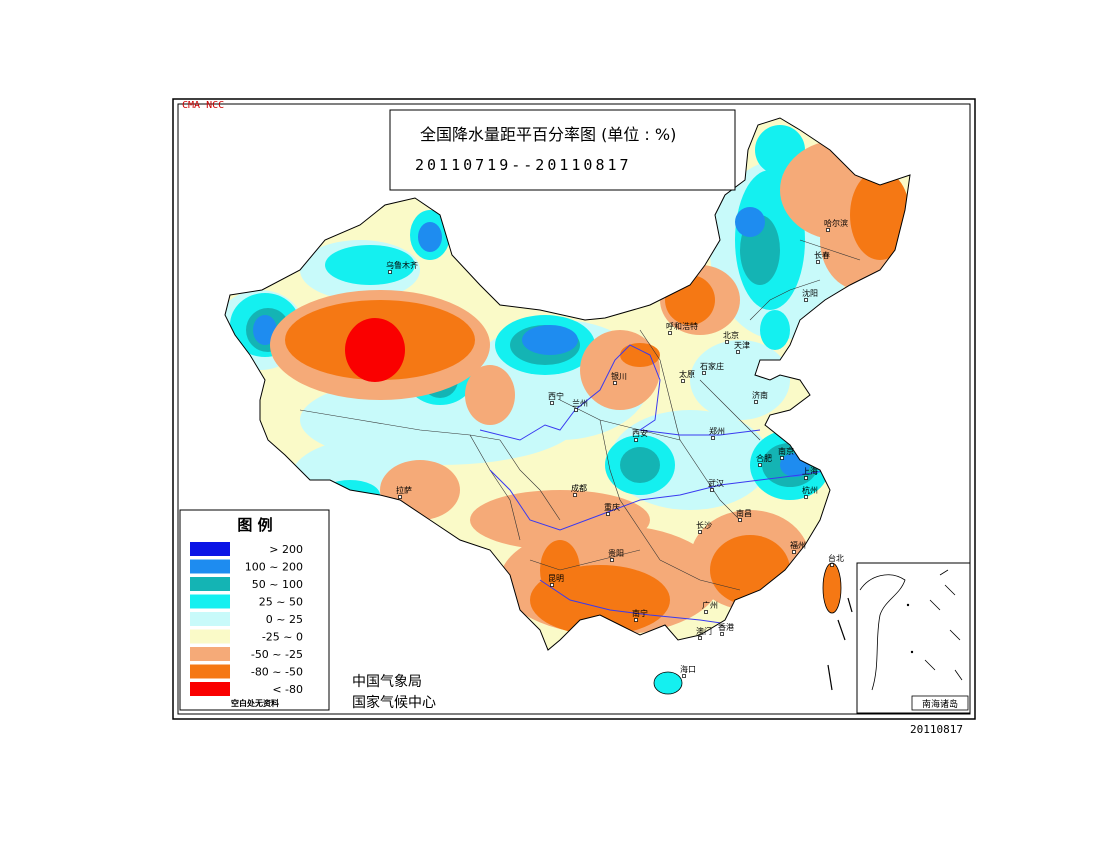  What do you see at coordinates (913, 638) in the screenshot?
I see `south-china-sea-inset: 南海诸岛` at bounding box center [913, 638].